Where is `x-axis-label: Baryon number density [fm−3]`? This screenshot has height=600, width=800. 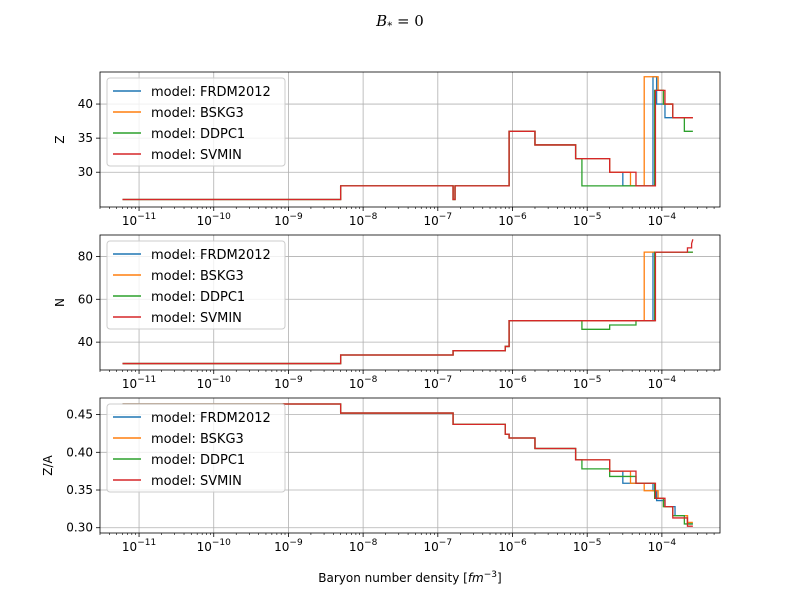
x-axis-label: Baryon number density [fm−3] is located at coordinates (409, 577).